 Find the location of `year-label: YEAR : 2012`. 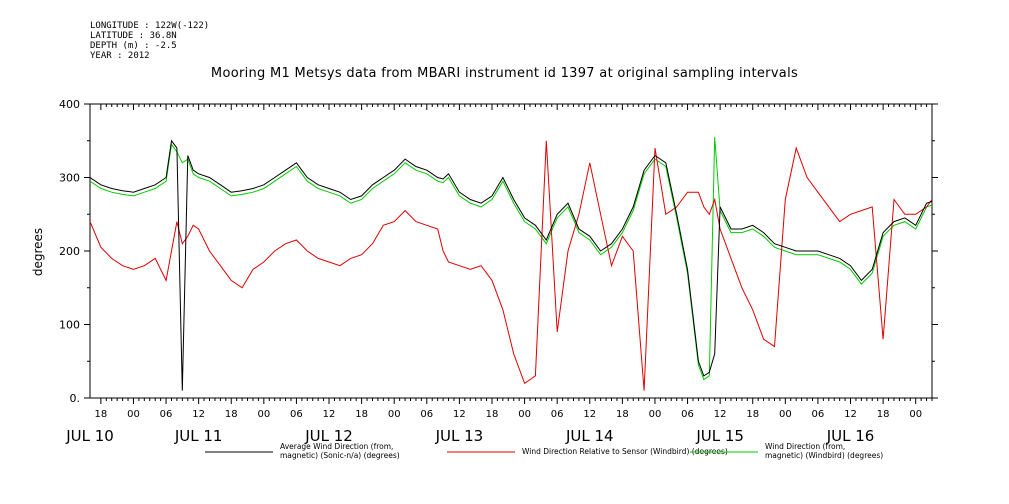

year-label: YEAR : 2012 is located at coordinates (120, 56).